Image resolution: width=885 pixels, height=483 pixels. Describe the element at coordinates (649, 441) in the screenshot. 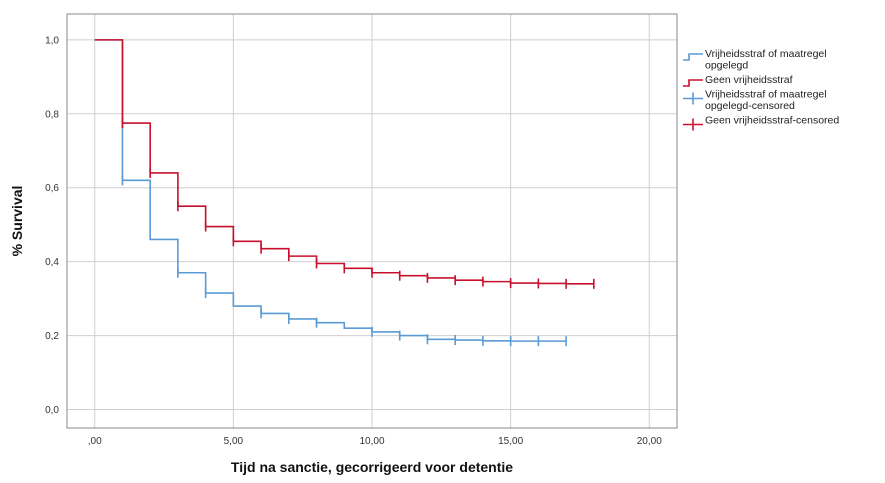

I see `x-tick-label: 20,00` at that location.